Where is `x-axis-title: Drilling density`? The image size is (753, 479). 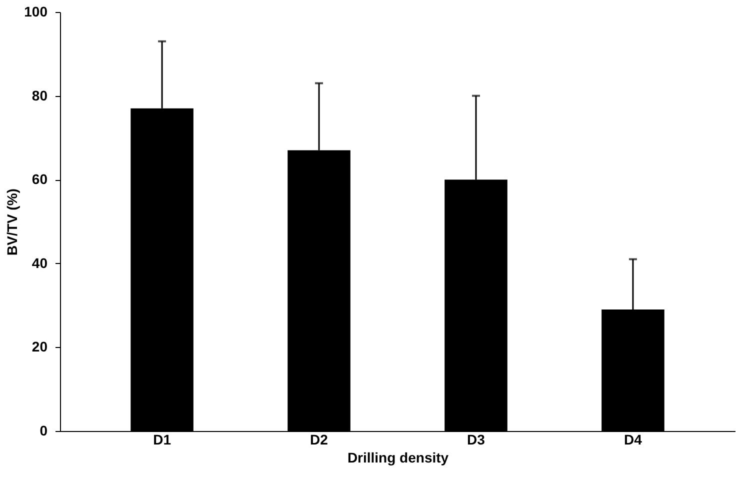
x-axis-title: Drilling density is located at coordinates (398, 458).